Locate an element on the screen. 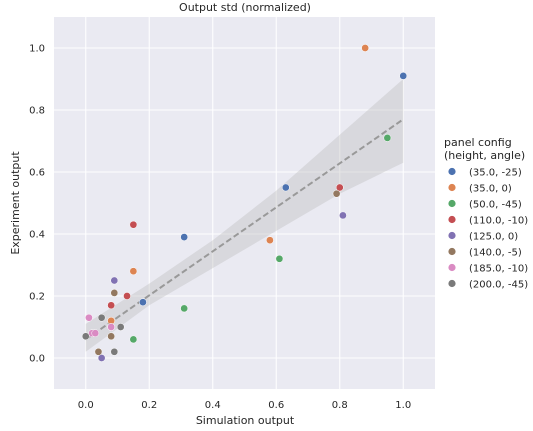 This screenshot has height=431, width=533. x-axis-label: Simulation output is located at coordinates (245, 420).